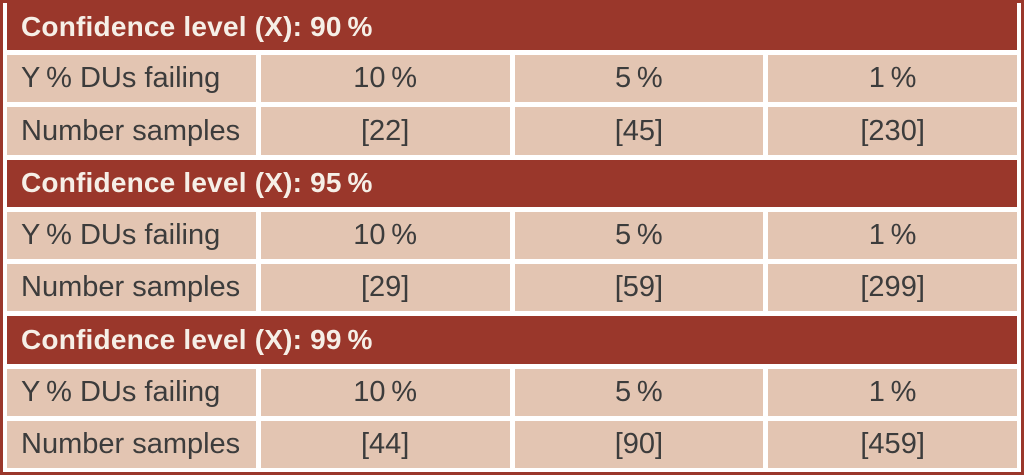  What do you see at coordinates (512, 79) in the screenshot?
I see `du-failing-row-90: Y % DUs failing 10 % 5 % 1 %` at bounding box center [512, 79].